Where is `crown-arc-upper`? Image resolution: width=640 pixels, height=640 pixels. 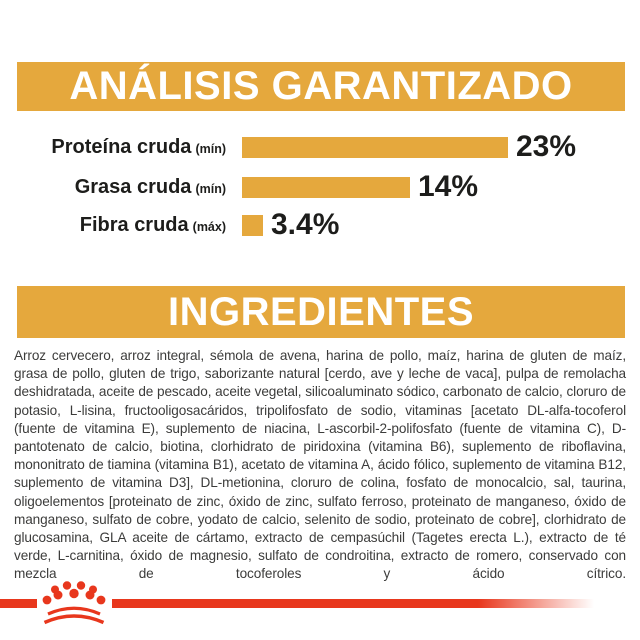 crown-arc-upper is located at coordinates (74, 611).